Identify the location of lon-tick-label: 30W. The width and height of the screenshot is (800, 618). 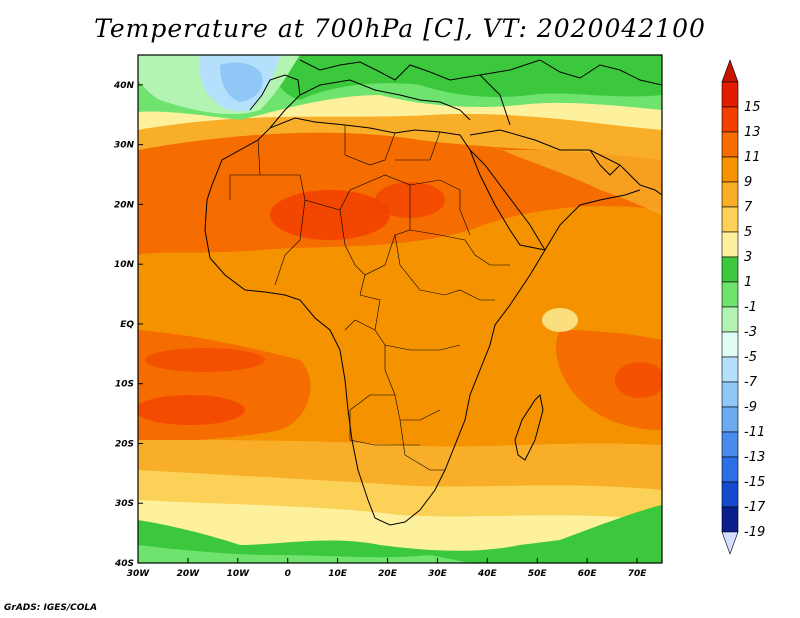
(139, 574).